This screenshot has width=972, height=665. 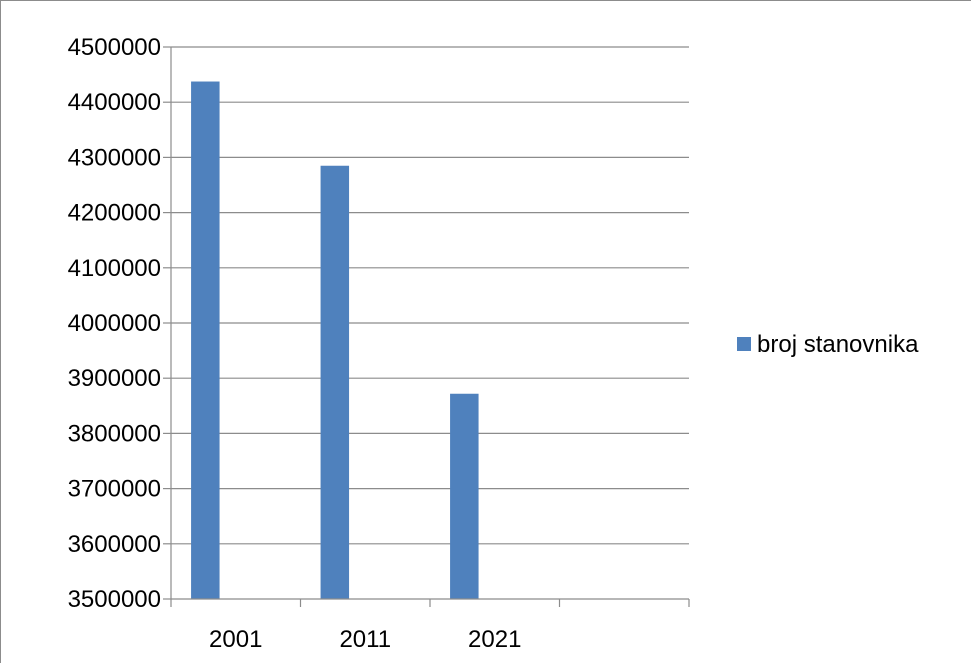 What do you see at coordinates (114, 47) in the screenshot?
I see `y-tick-label: 4500000` at bounding box center [114, 47].